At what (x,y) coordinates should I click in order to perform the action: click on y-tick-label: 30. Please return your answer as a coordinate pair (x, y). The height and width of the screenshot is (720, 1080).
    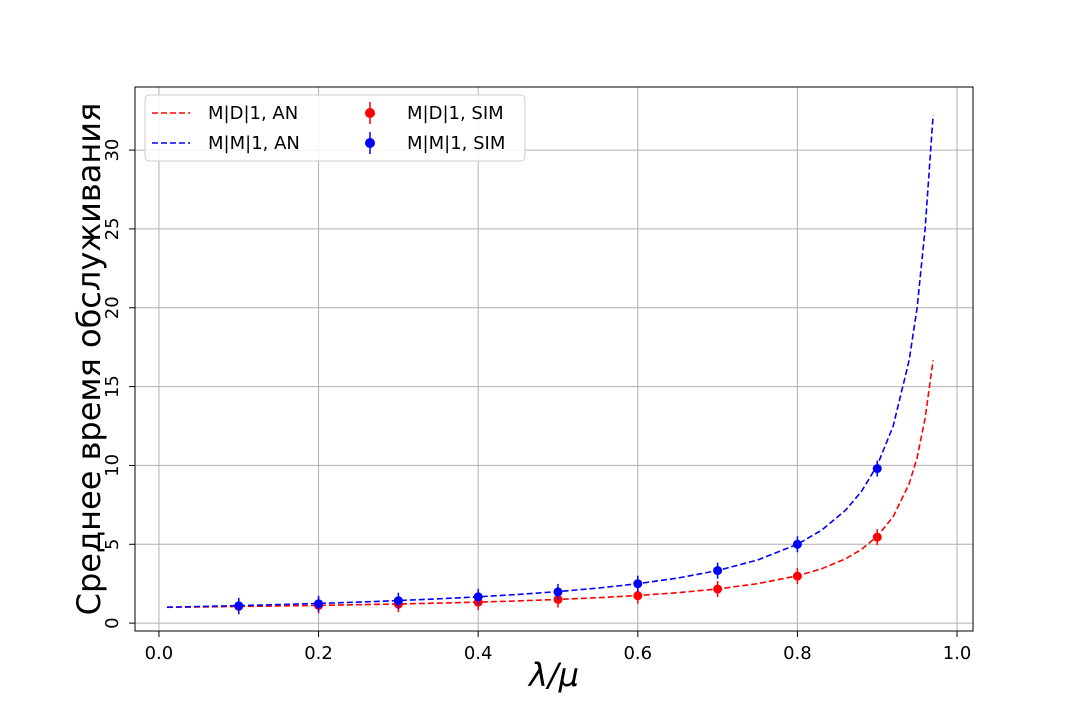
    Looking at the image, I should click on (112, 150).